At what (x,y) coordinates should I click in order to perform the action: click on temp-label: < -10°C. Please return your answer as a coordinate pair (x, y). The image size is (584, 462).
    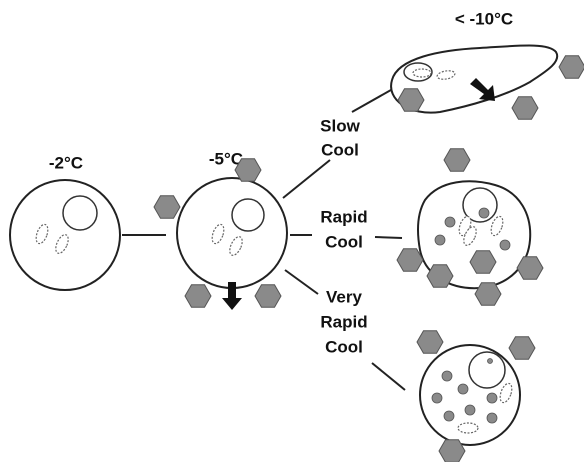
    Looking at the image, I should click on (484, 18).